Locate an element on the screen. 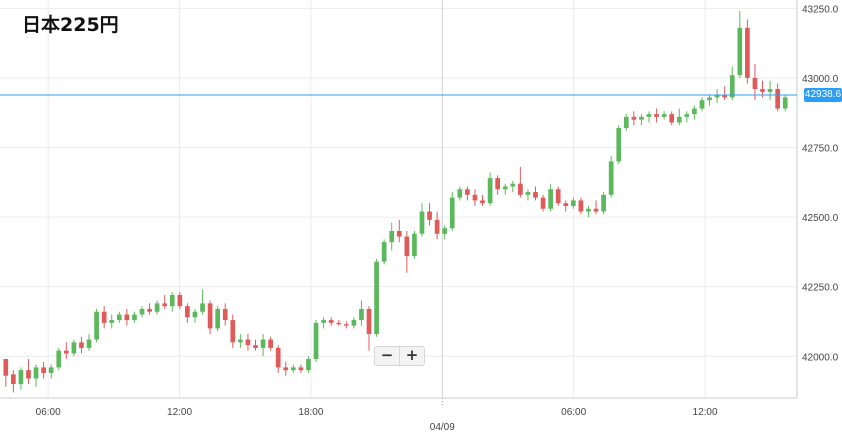 Image resolution: width=842 pixels, height=441 pixels. y-tick-label: 42250.0 is located at coordinates (820, 288).